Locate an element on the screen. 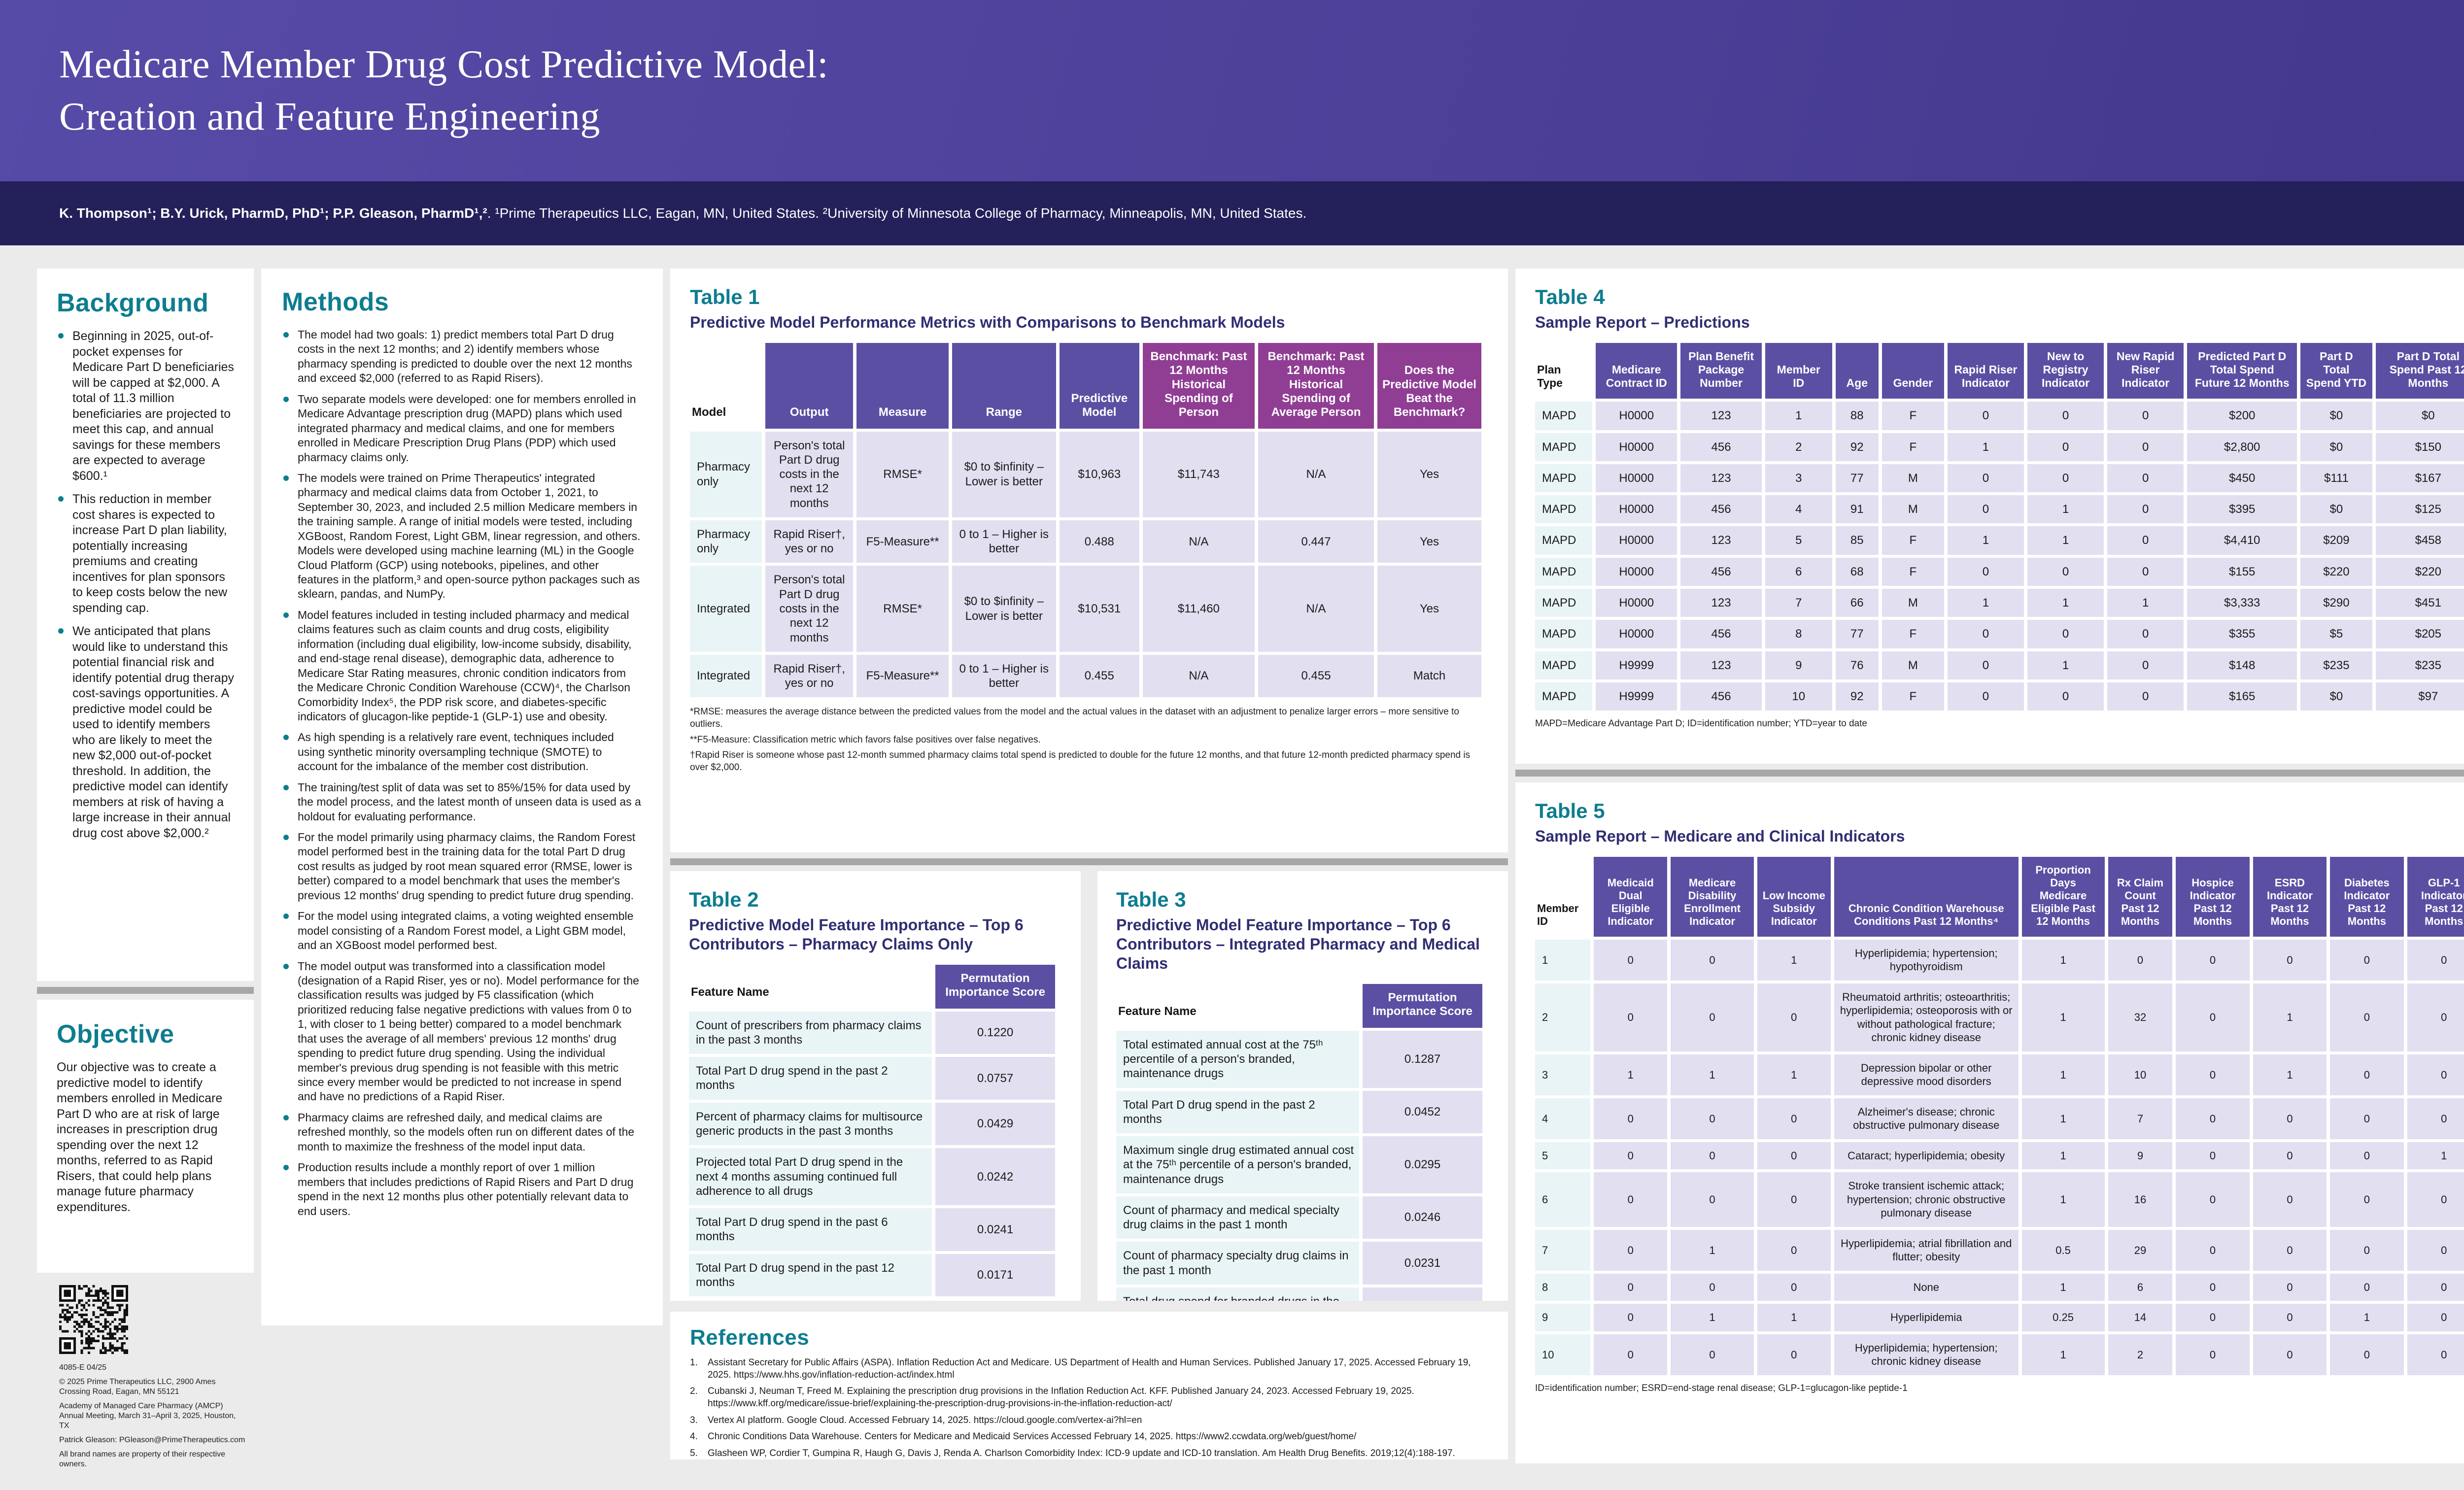  data-cell: $458 is located at coordinates (2419, 540).